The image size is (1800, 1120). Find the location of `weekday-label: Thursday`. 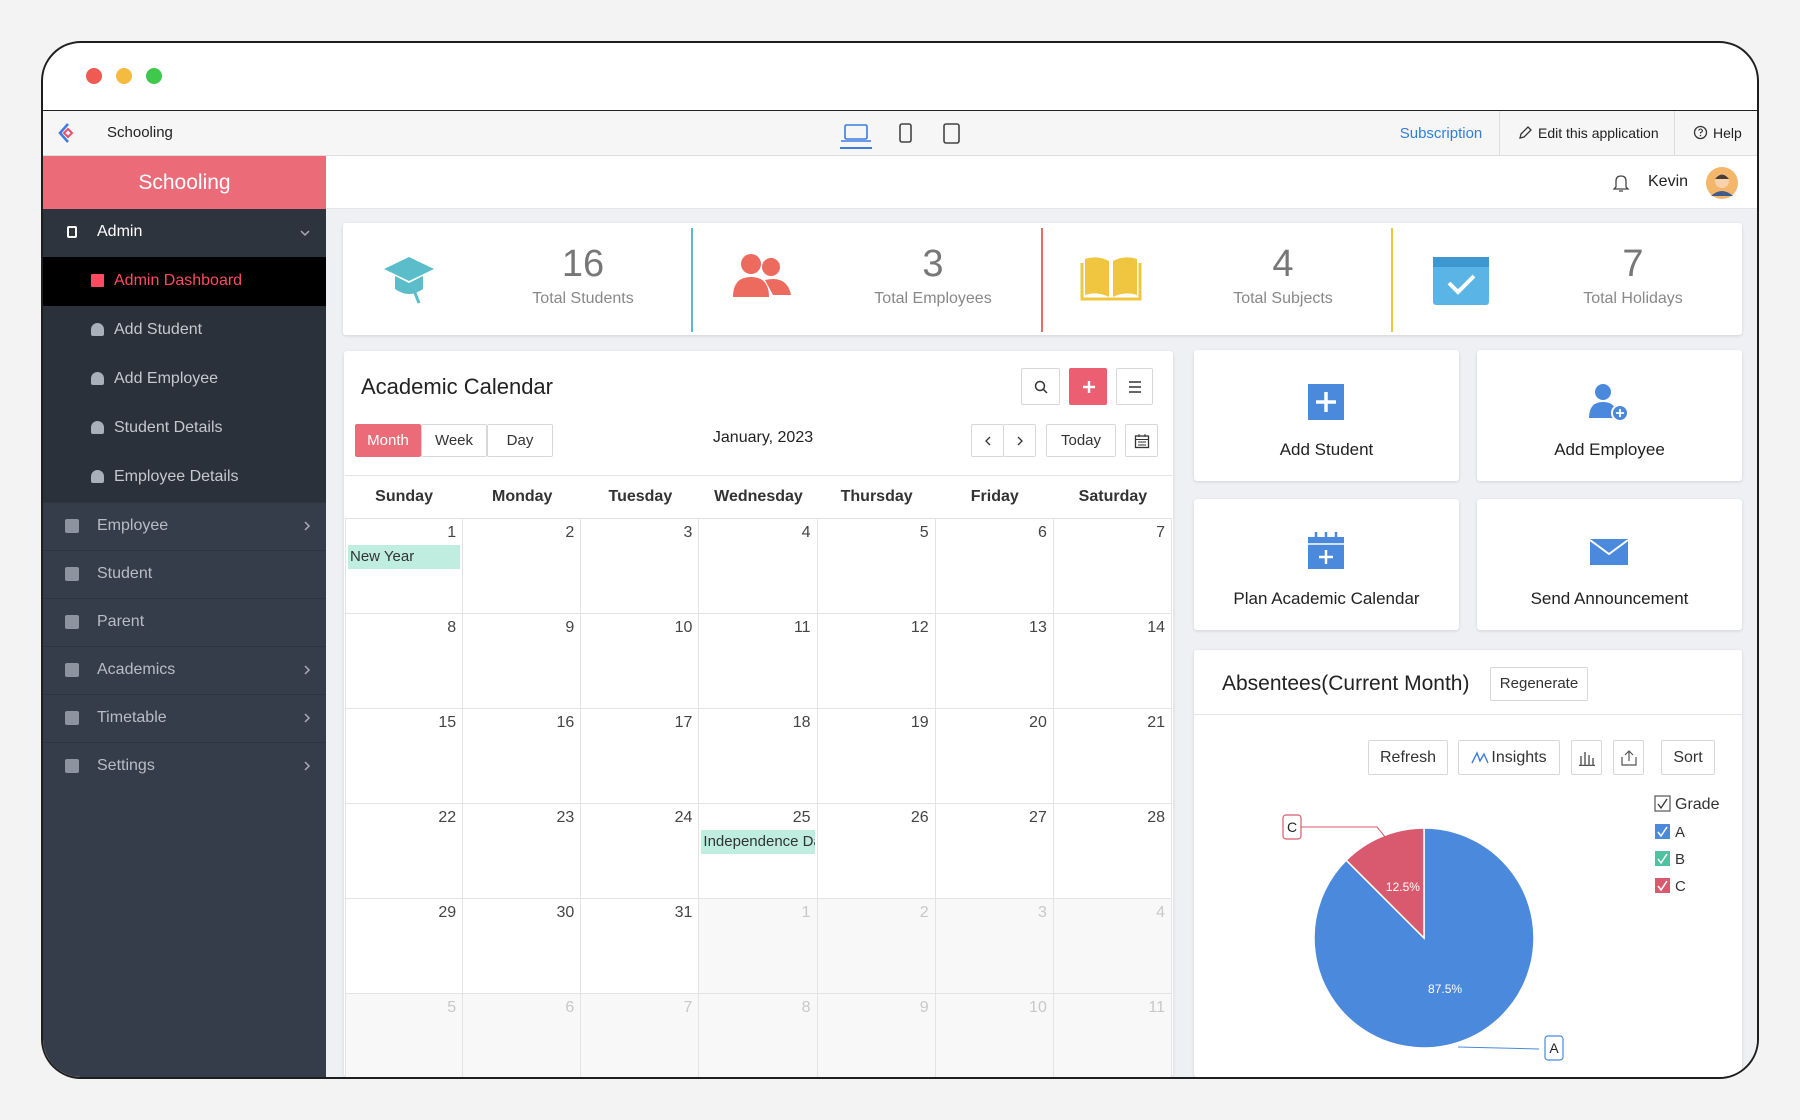

weekday-label: Thursday is located at coordinates (876, 496).